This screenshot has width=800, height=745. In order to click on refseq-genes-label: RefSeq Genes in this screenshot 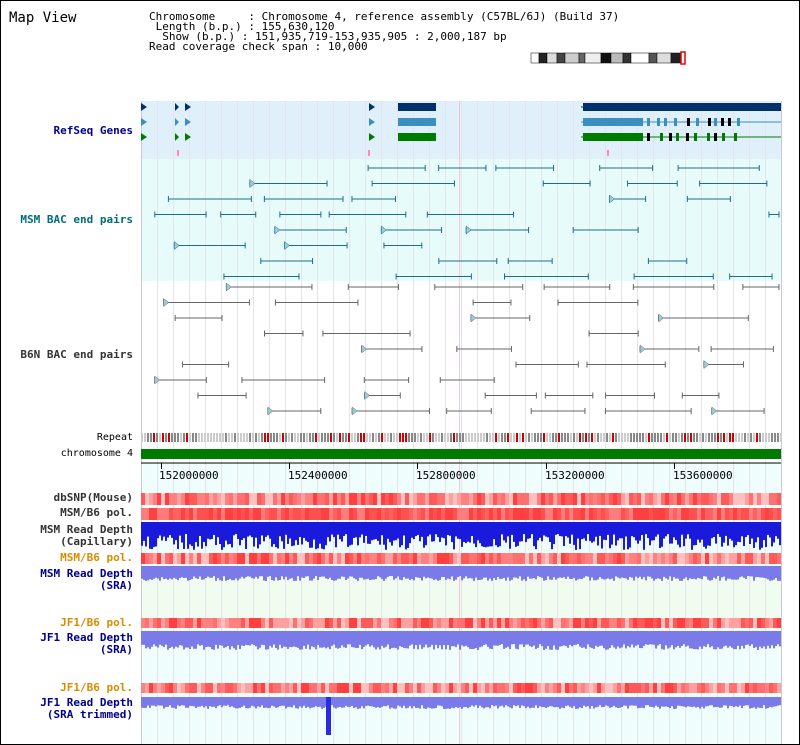, I will do `click(93, 130)`.